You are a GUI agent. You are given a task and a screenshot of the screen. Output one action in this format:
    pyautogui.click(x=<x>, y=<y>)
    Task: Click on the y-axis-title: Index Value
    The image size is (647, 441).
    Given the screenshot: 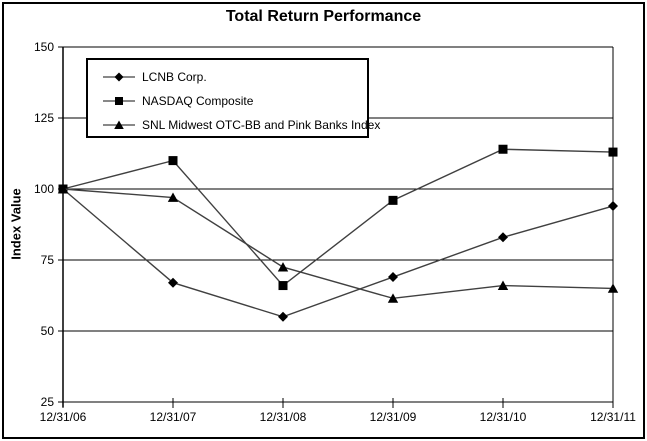 What is the action you would take?
    pyautogui.click(x=16, y=224)
    